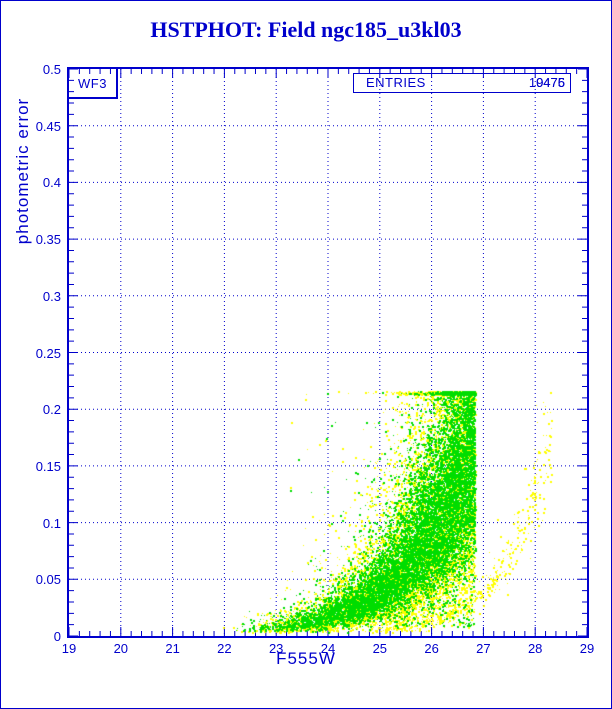 This screenshot has width=612, height=709. What do you see at coordinates (48, 126) in the screenshot?
I see `y-tick-label: 0.45` at bounding box center [48, 126].